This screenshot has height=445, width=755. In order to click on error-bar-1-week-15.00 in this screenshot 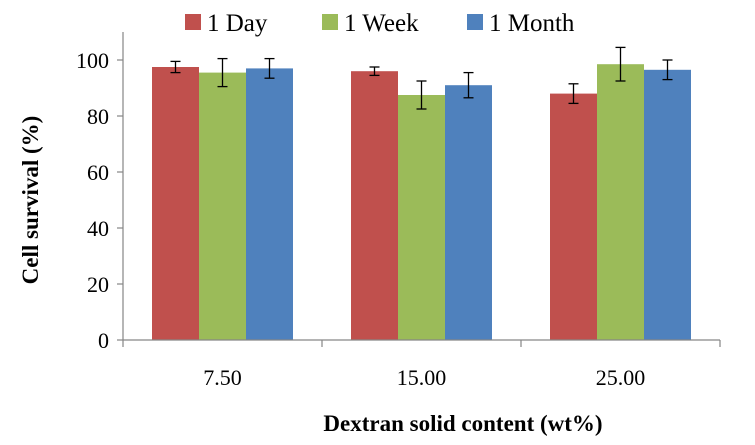, I will do `click(421, 95)`.